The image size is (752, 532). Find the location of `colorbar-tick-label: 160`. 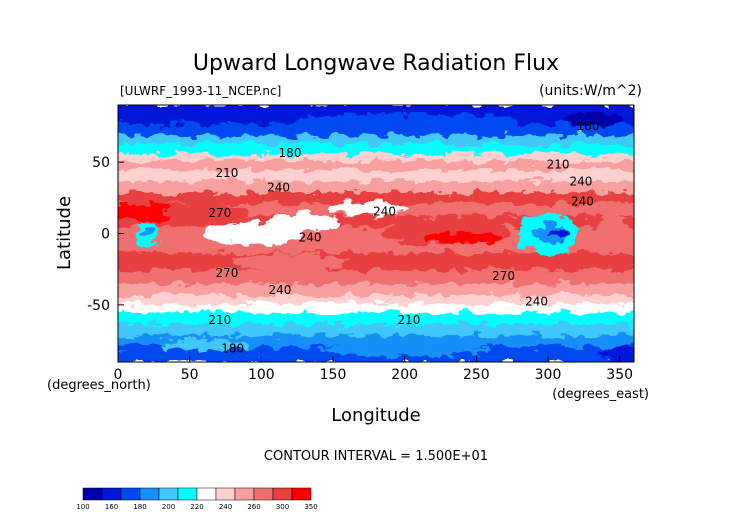

colorbar-tick-label: 160 is located at coordinates (111, 507).